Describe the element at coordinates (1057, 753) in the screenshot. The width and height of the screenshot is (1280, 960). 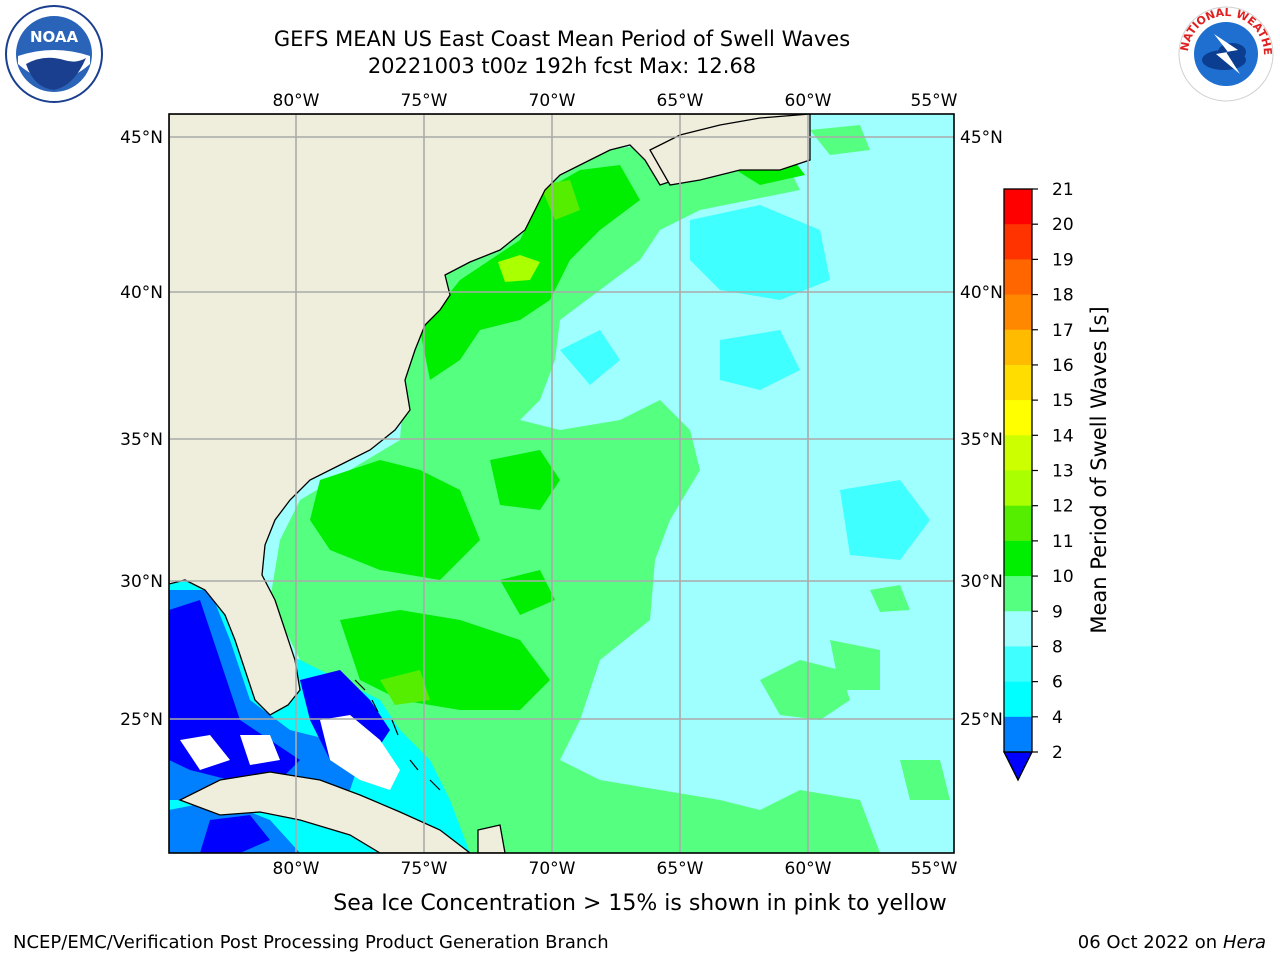
I see `colorbar-tick-label: 2` at that location.